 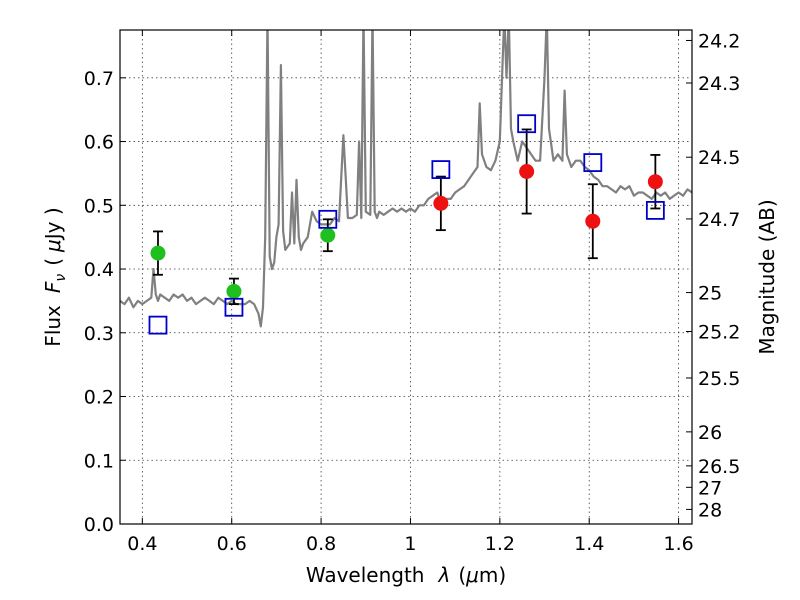 I want to click on x-axis-label: Wavelength λ (μm), so click(x=406, y=575).